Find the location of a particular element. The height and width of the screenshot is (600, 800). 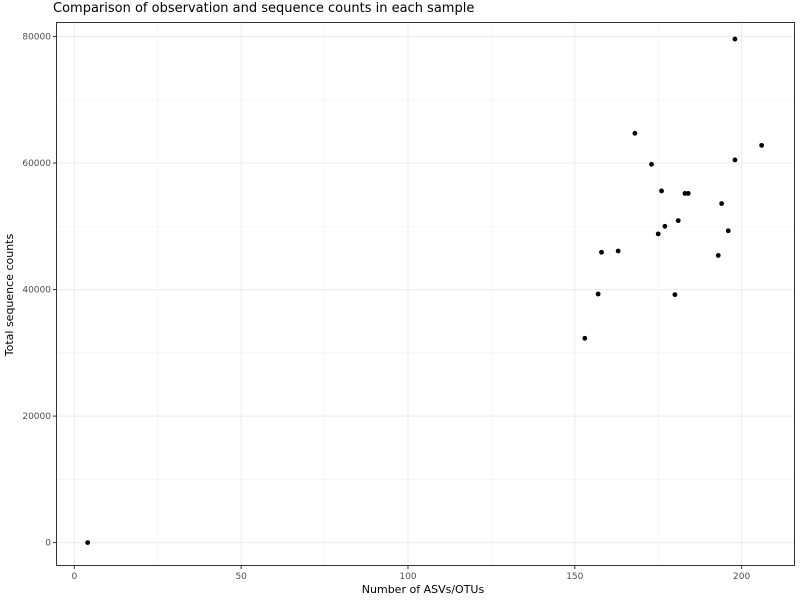

y-axis-ticks: 0 20000 40000 60000 80000 is located at coordinates (39, 291).